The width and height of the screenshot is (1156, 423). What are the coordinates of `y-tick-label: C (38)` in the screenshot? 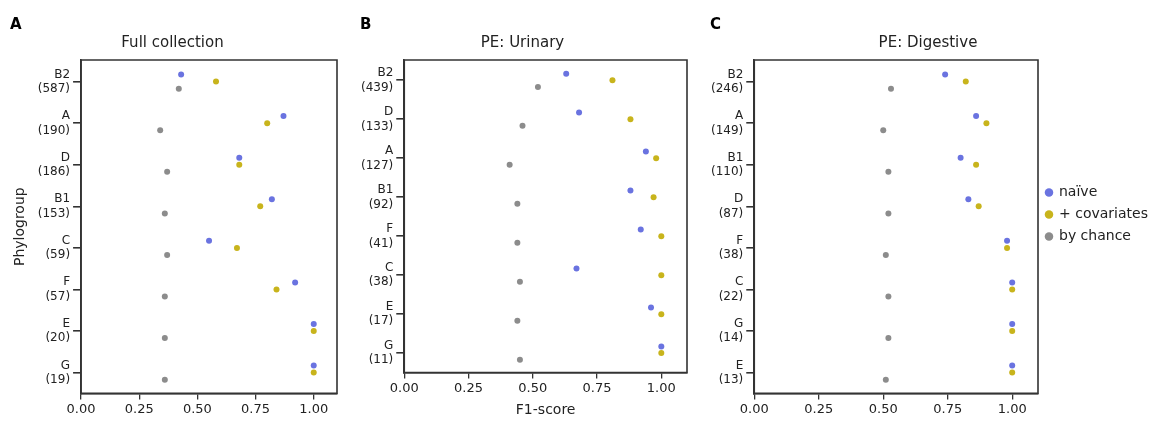 It's located at (381, 274).